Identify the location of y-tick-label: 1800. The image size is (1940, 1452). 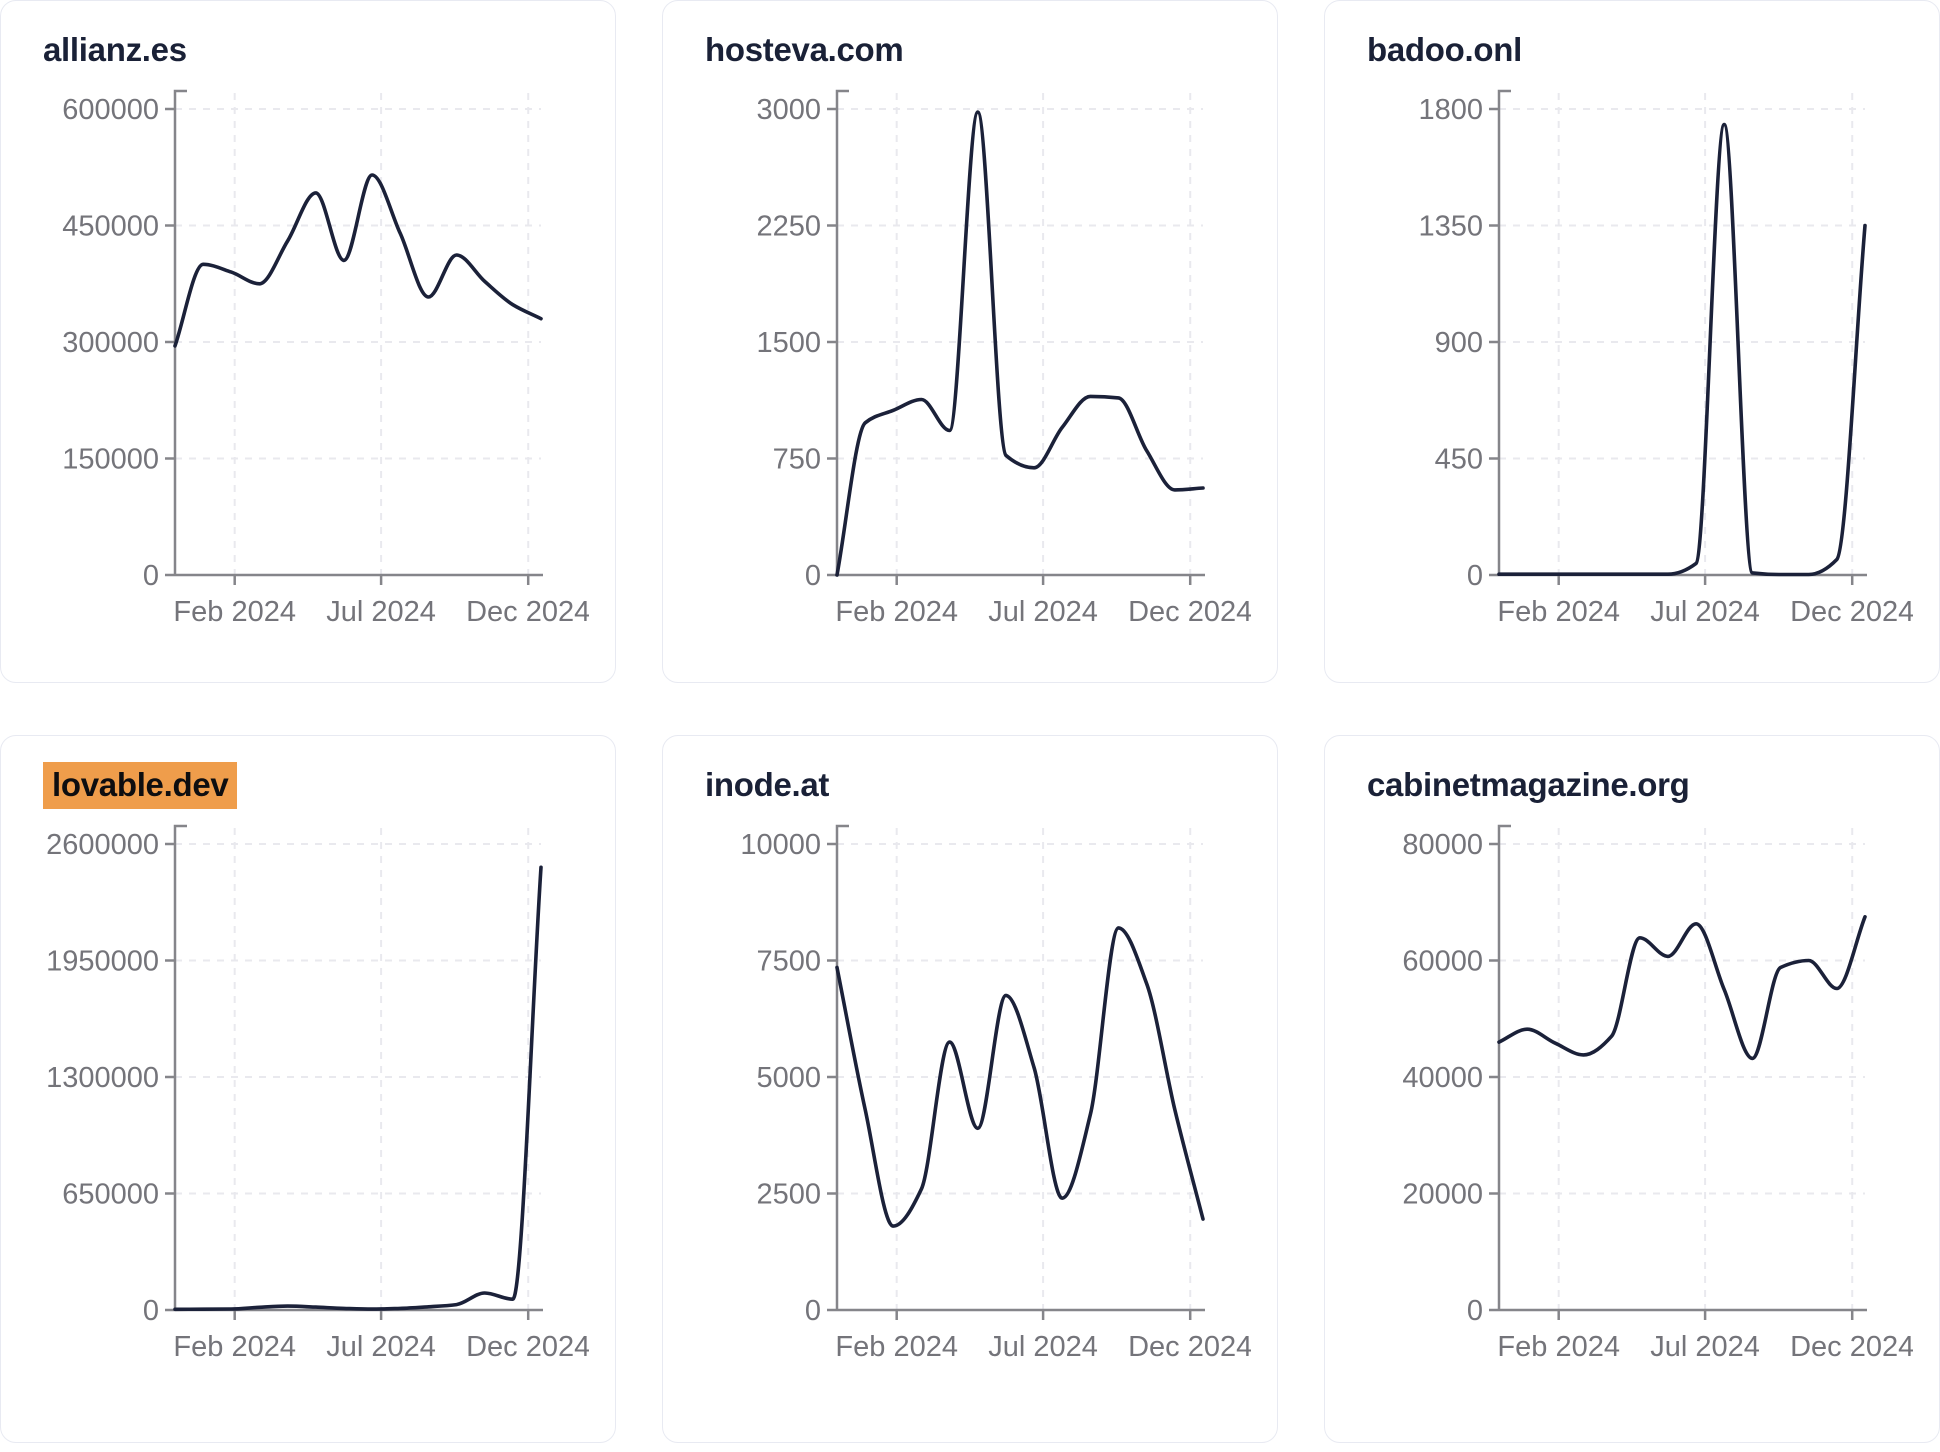
(1450, 110).